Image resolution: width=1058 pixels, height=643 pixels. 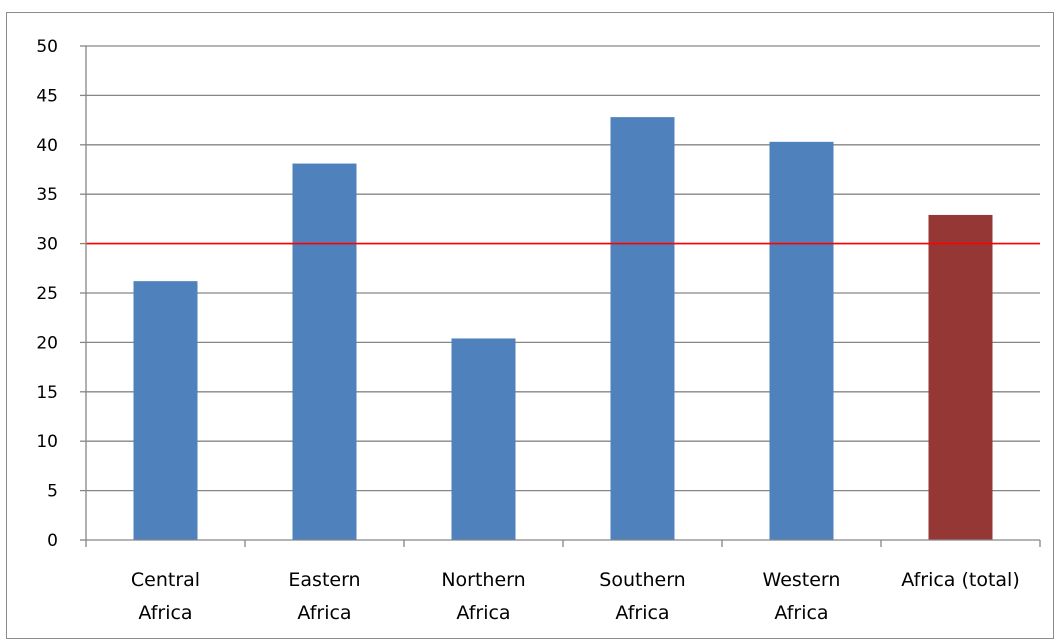 What do you see at coordinates (47, 195) in the screenshot?
I see `y-tick-label: 35` at bounding box center [47, 195].